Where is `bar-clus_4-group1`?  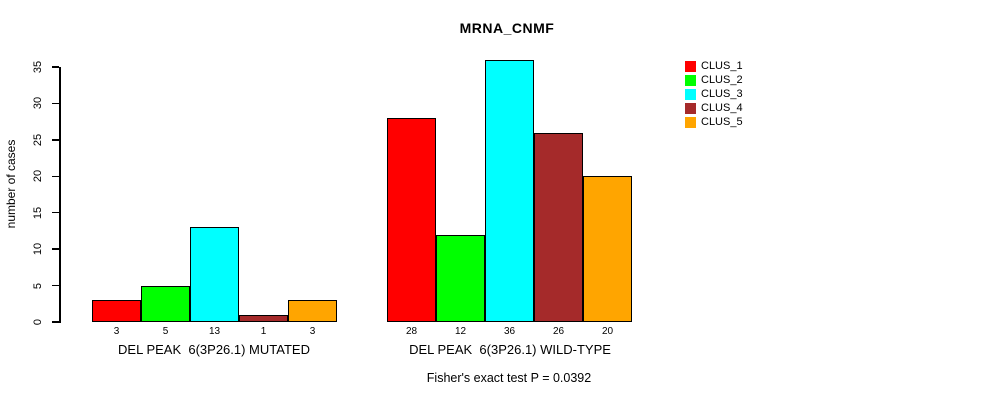
bar-clus_4-group1 is located at coordinates (263, 318).